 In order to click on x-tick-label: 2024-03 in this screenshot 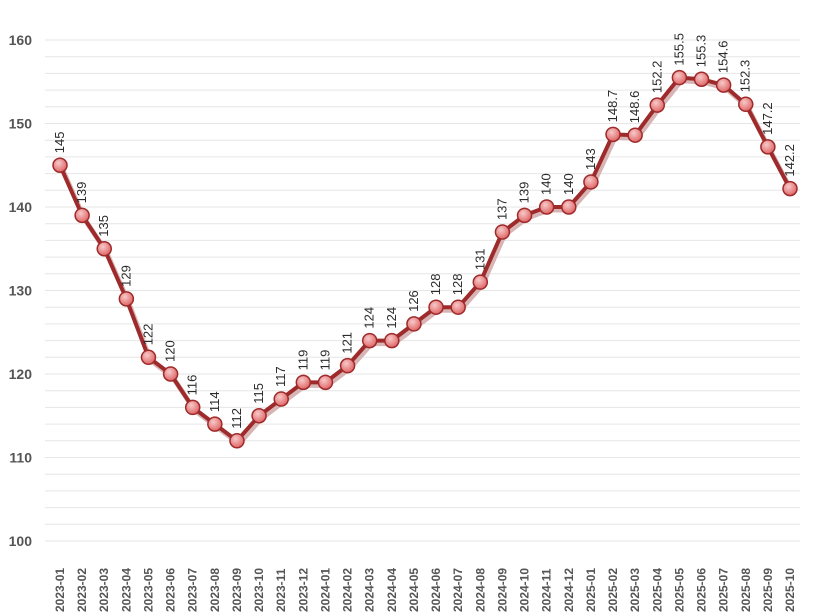, I will do `click(370, 590)`.